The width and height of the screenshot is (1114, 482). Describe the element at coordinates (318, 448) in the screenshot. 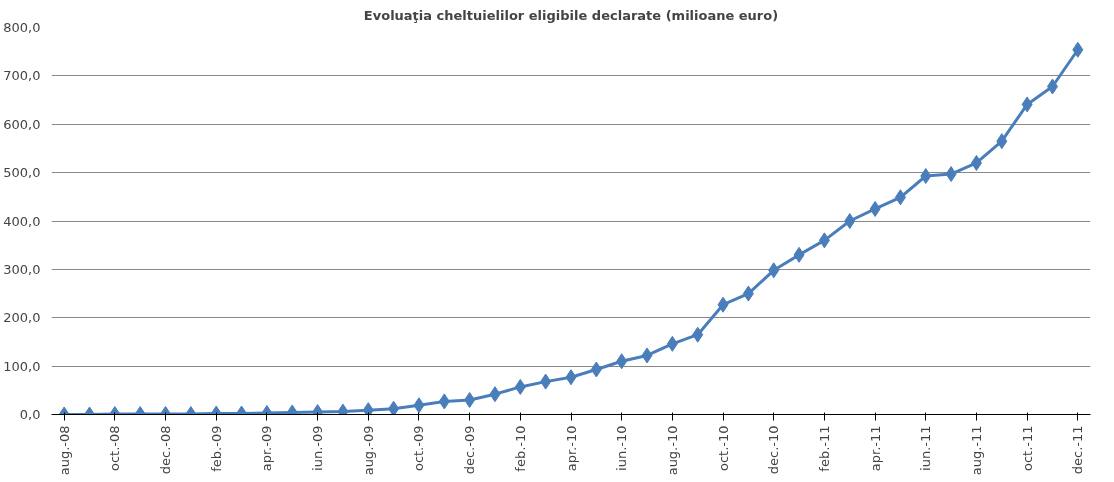

I see `x-tick-label: iun.-09` at that location.